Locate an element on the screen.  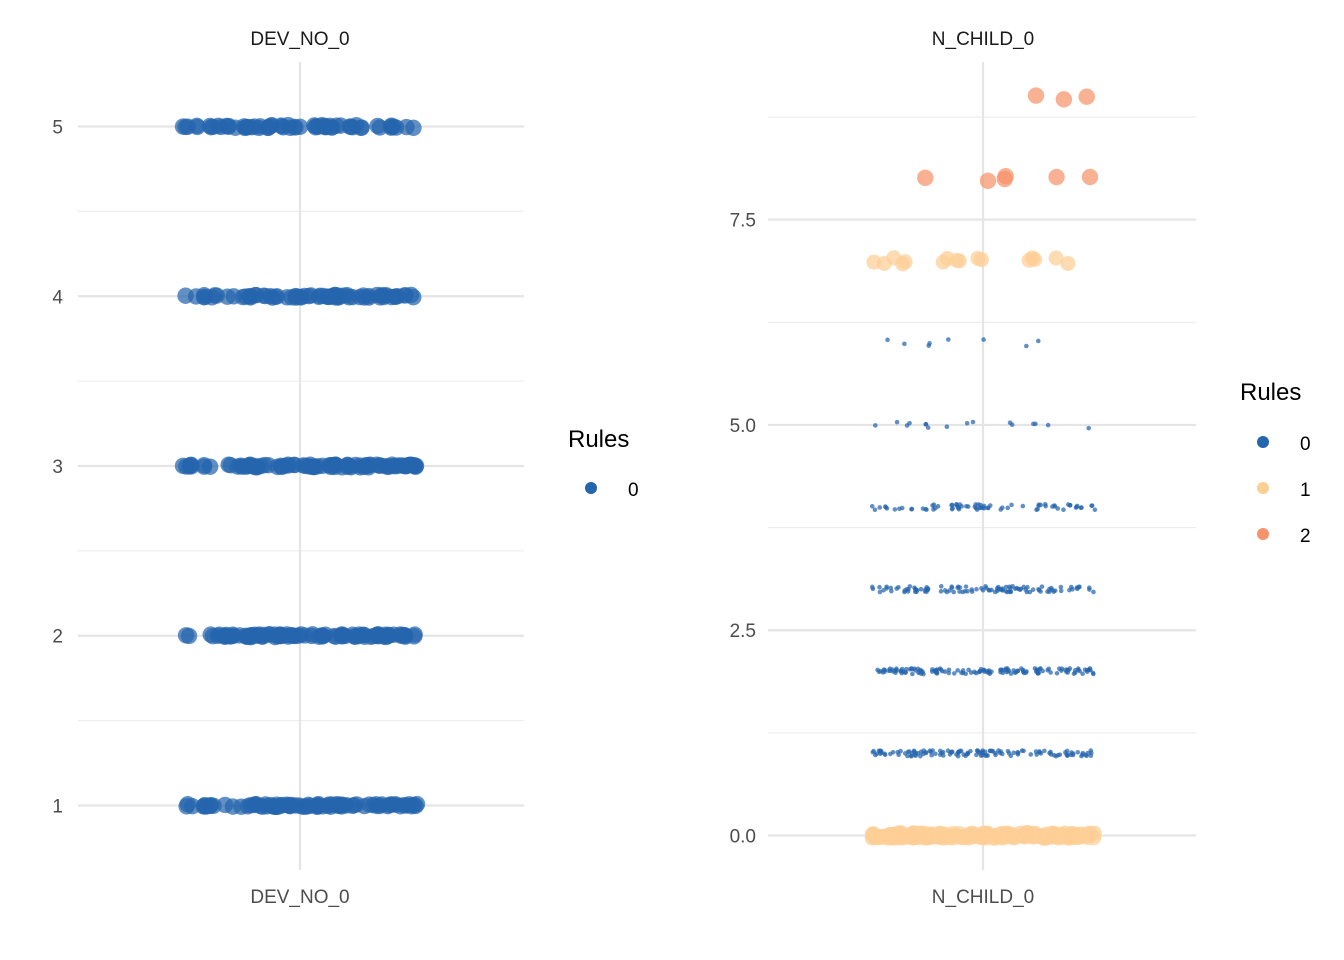
y-tick-label: 4 is located at coordinates (57, 297).